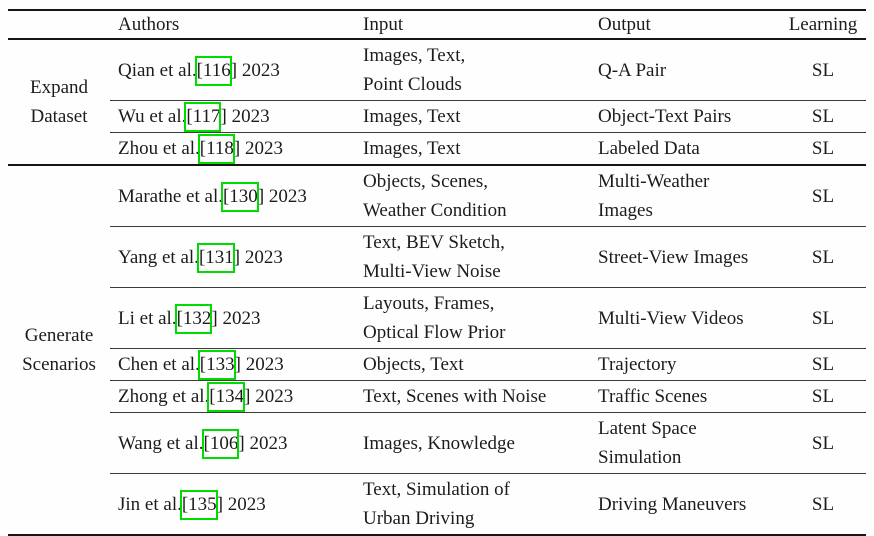 This screenshot has height=536, width=874. Describe the element at coordinates (685, 364) in the screenshot. I see `output-cell: Trajectory` at that location.